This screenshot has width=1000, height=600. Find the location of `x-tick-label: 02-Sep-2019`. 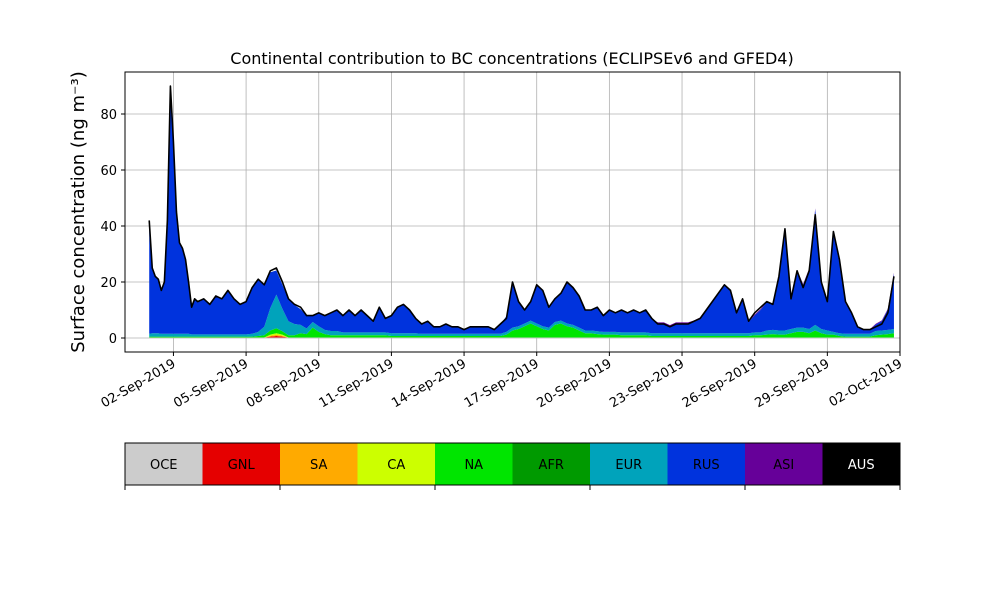

x-tick-label: 02-Sep-2019 is located at coordinates (139, 383).